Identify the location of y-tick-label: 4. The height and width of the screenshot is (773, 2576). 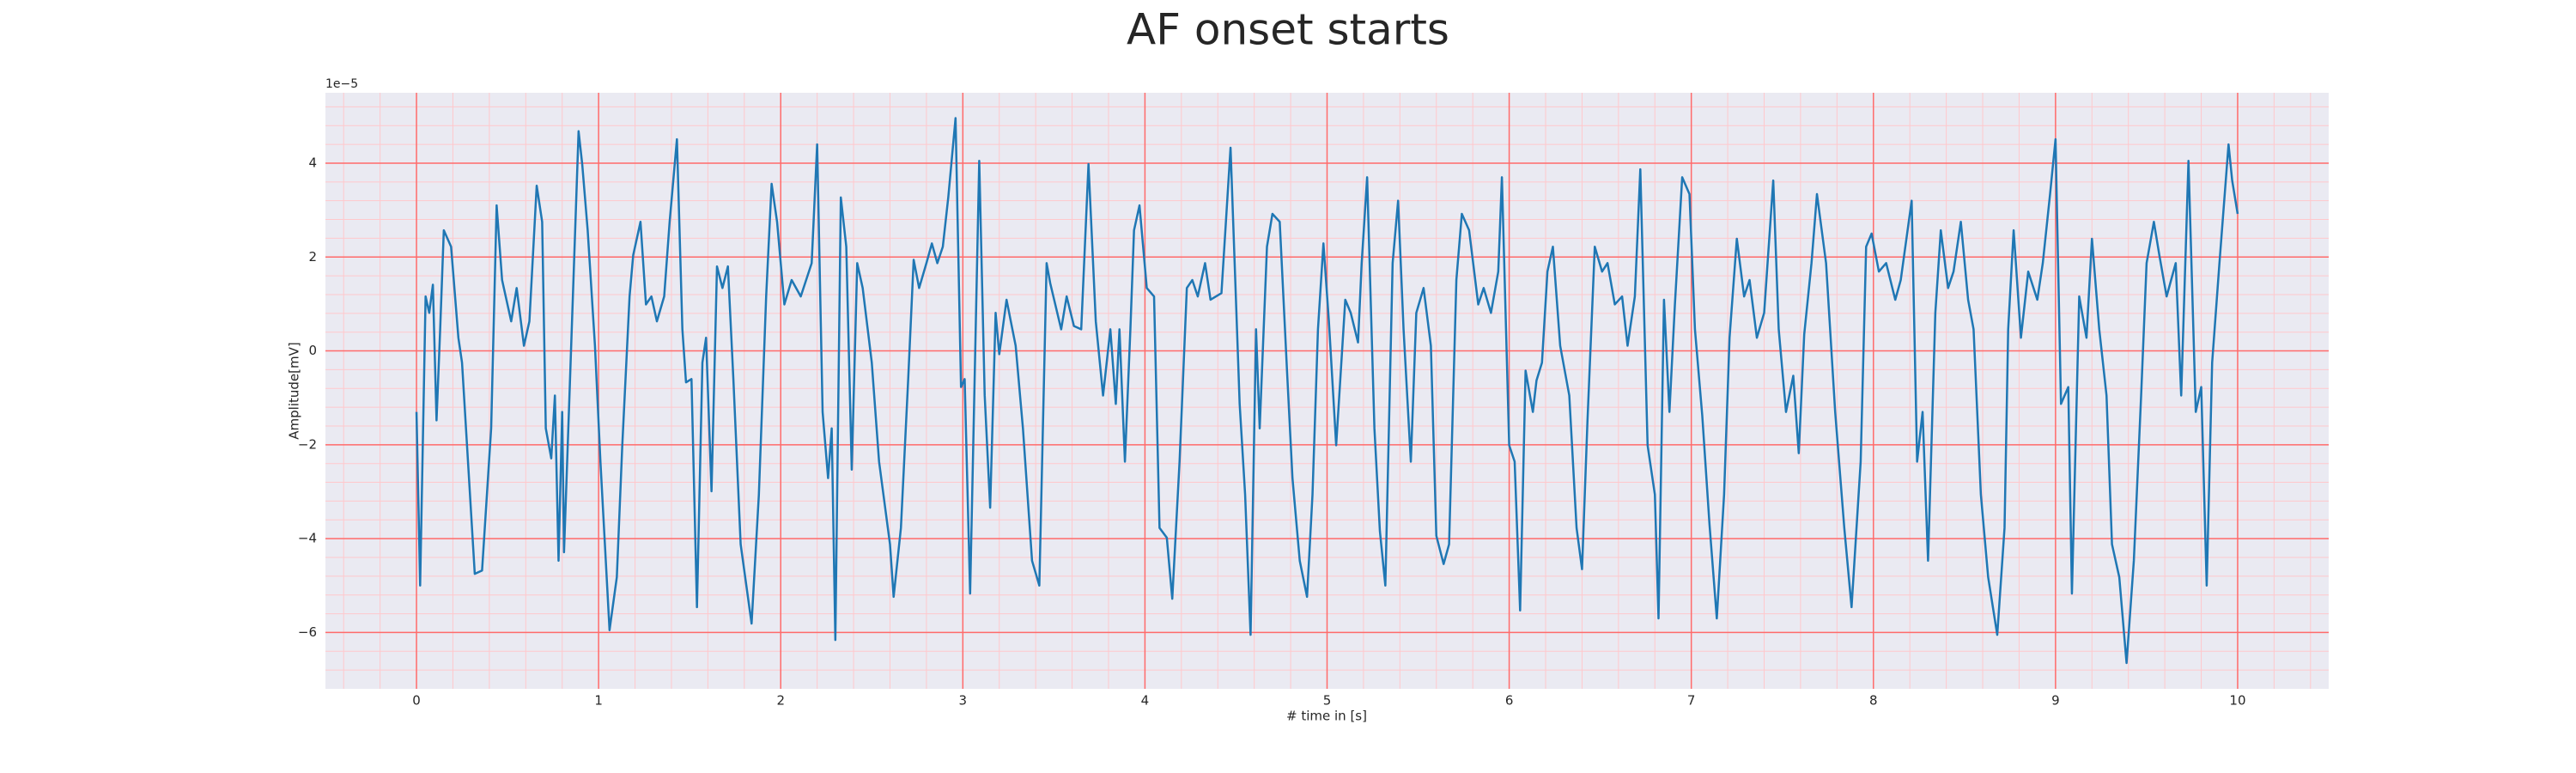
(312, 162).